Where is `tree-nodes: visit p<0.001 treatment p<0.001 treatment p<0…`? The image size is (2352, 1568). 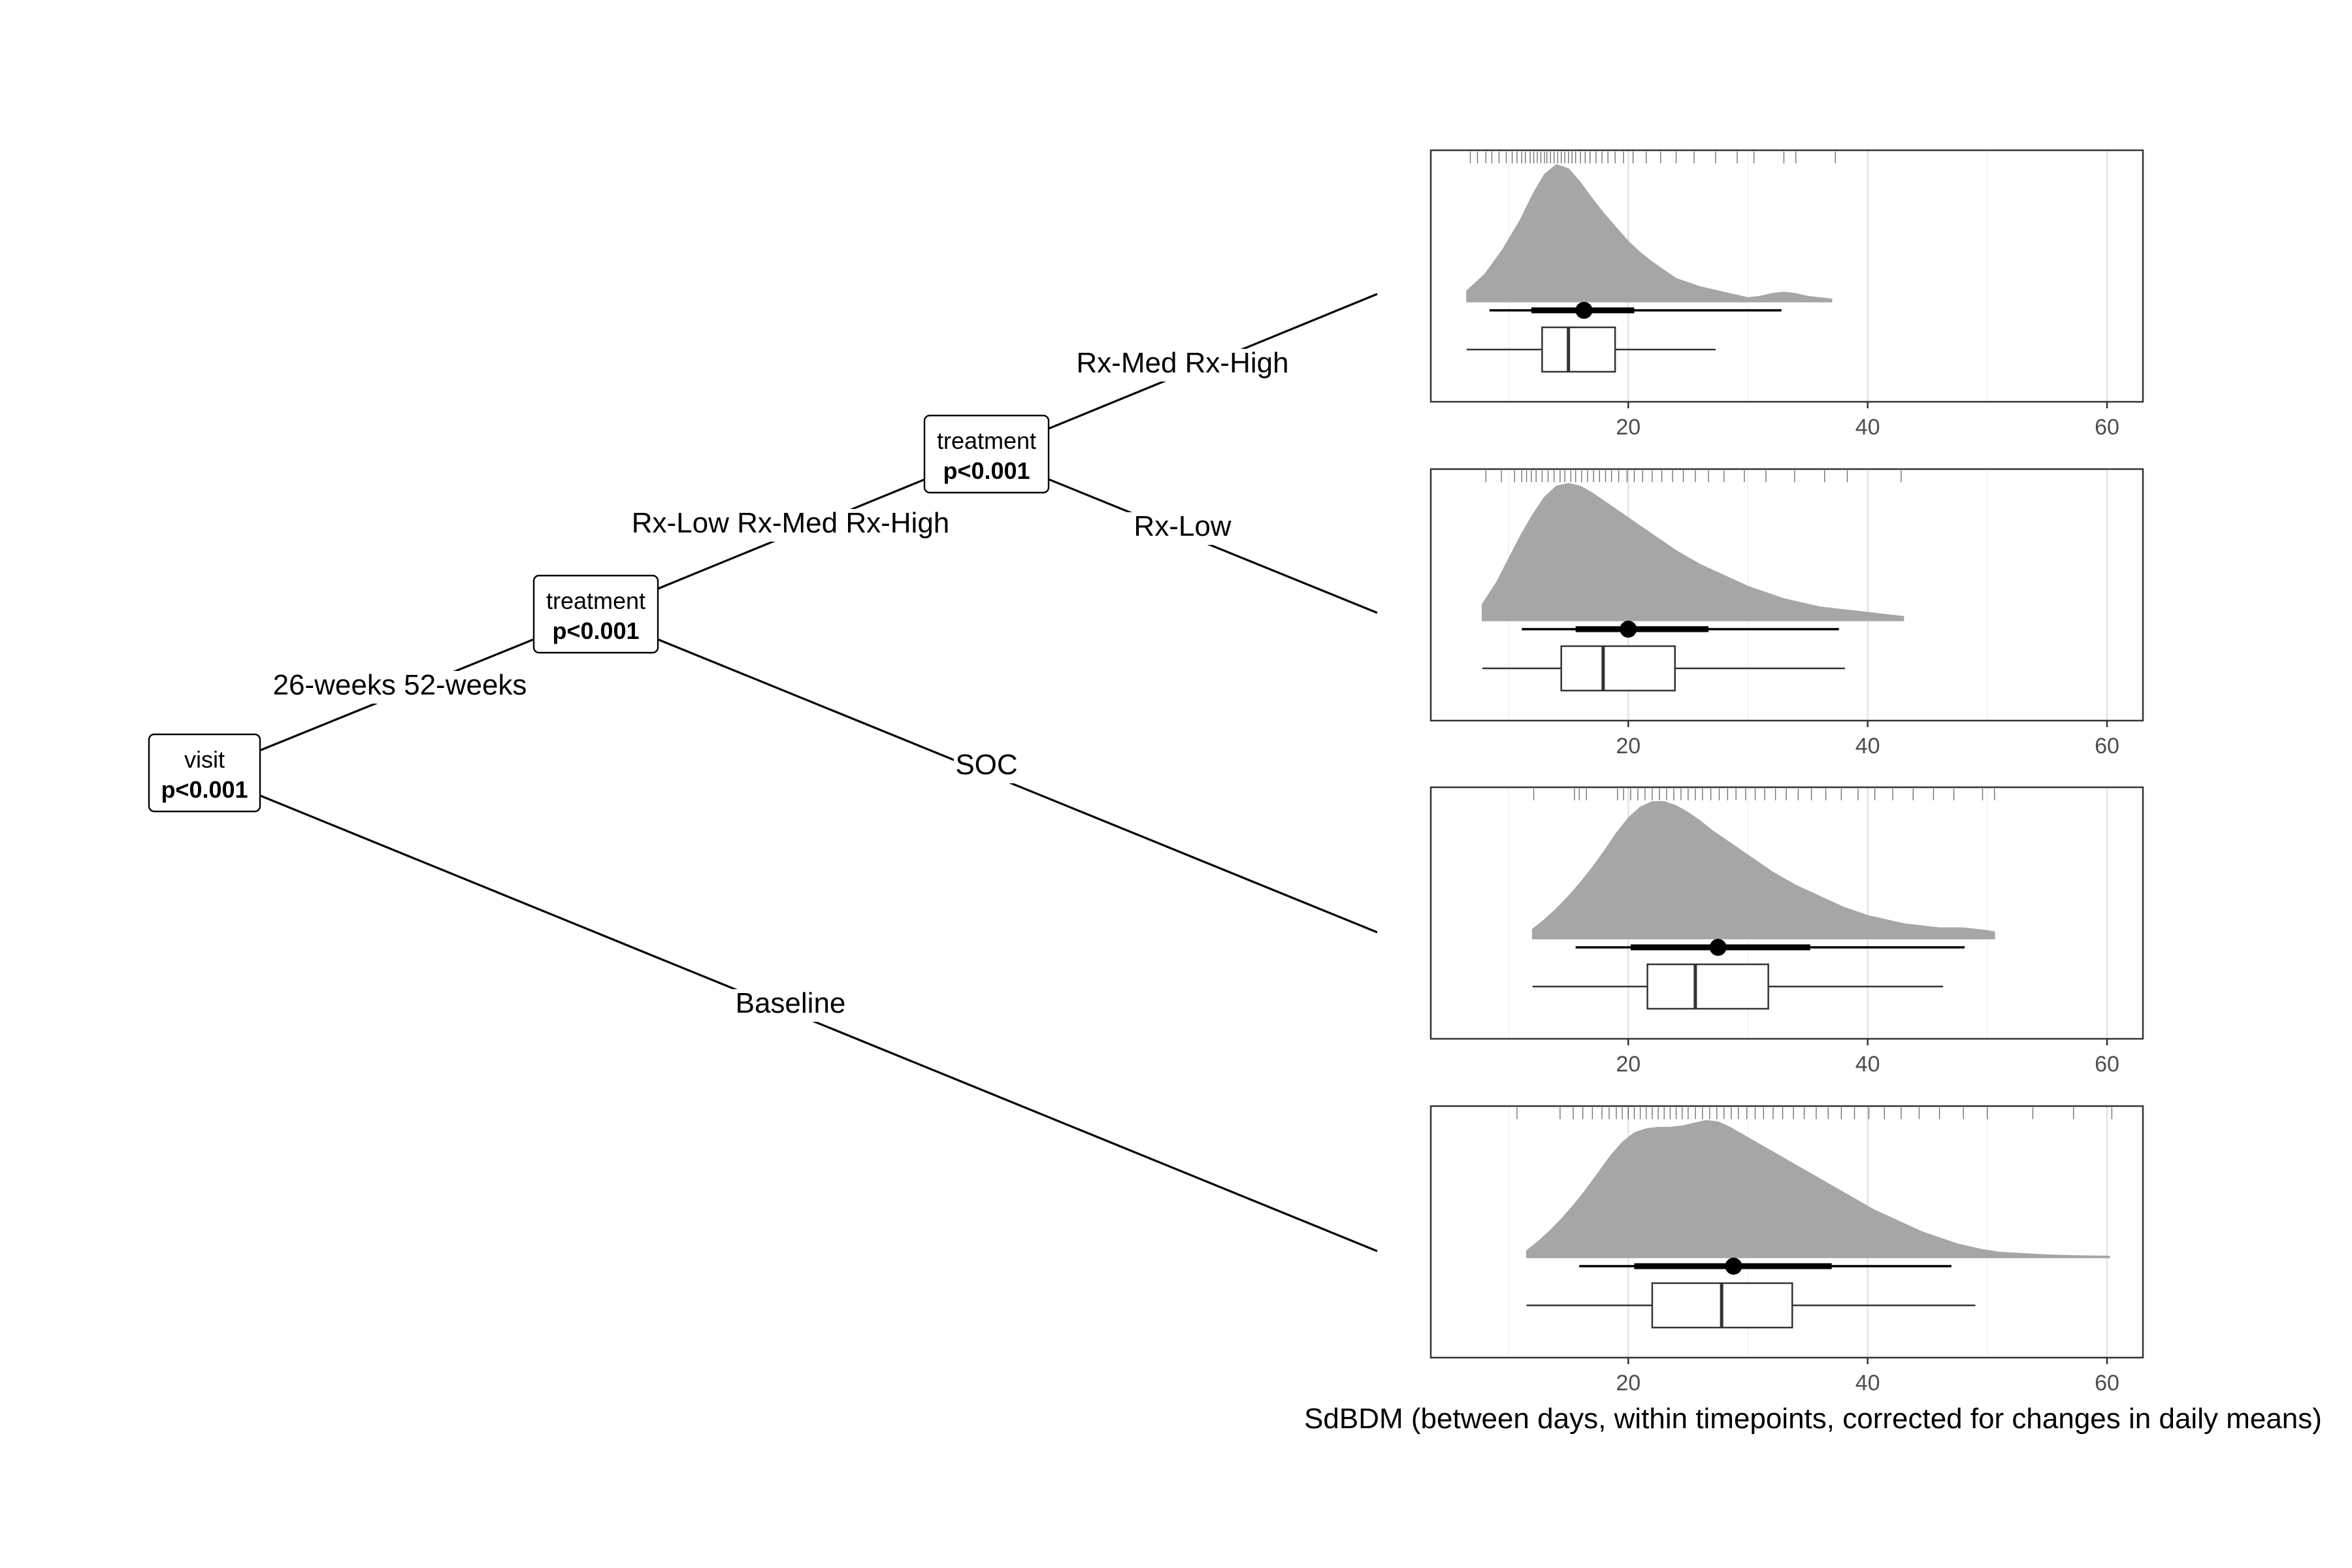 tree-nodes: visit p<0.001 treatment p<0.001 treatment p<0… is located at coordinates (599, 613).